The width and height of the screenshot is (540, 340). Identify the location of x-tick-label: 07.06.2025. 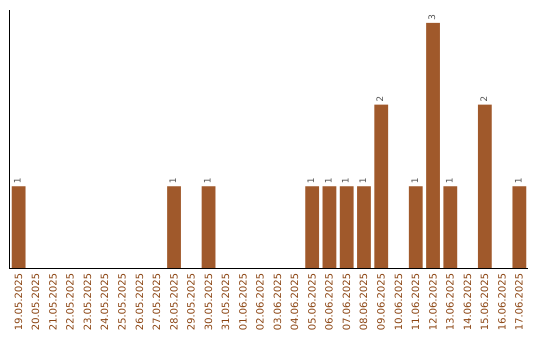
(347, 301).